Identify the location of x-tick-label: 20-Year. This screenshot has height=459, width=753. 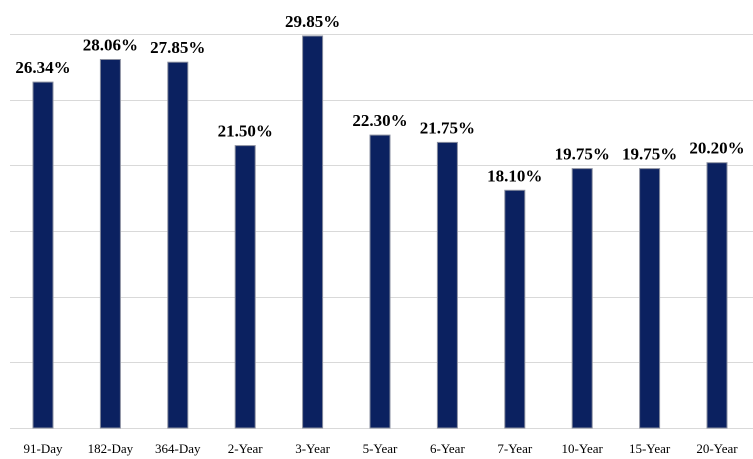
(717, 448).